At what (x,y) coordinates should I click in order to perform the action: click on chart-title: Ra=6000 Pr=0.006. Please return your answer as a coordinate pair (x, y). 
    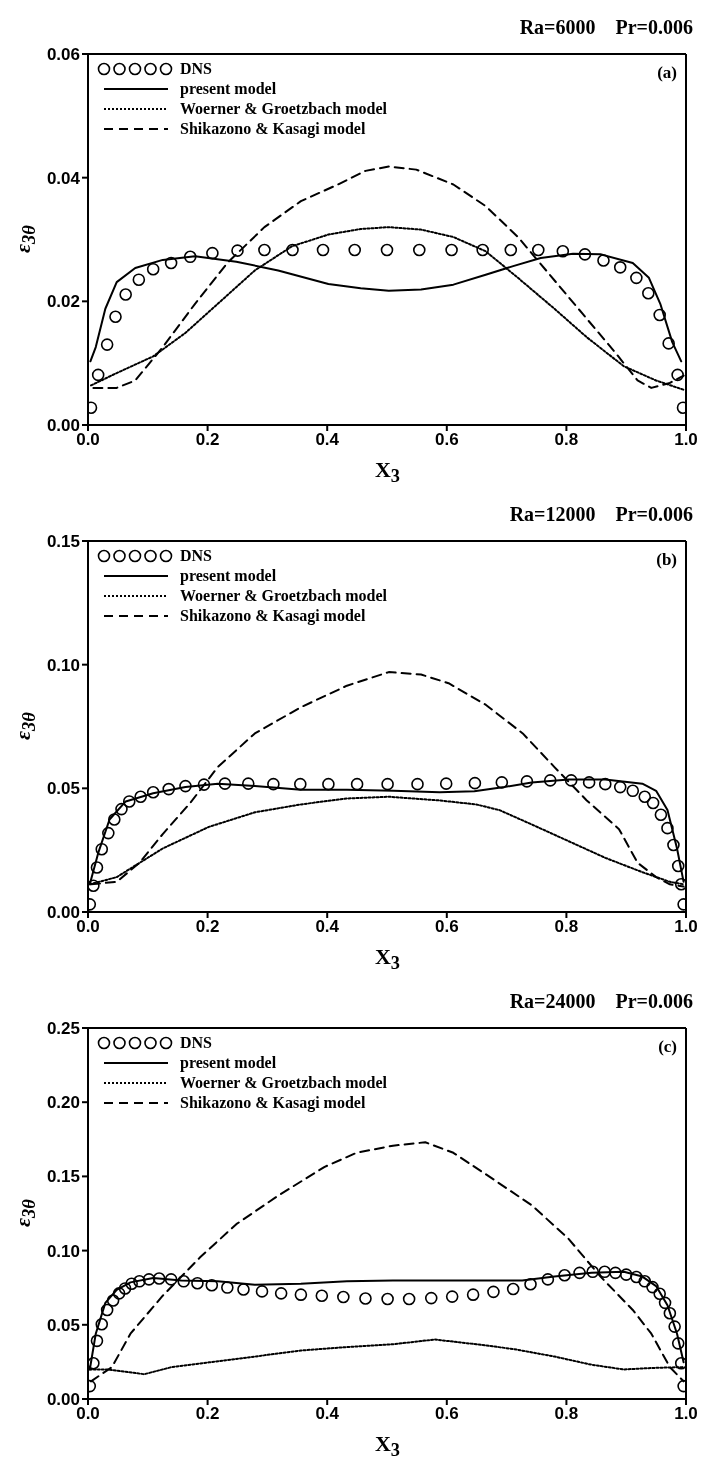
    Looking at the image, I should click on (606, 27).